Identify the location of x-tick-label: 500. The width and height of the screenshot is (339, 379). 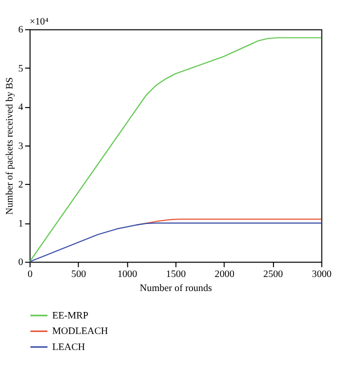
(78, 274).